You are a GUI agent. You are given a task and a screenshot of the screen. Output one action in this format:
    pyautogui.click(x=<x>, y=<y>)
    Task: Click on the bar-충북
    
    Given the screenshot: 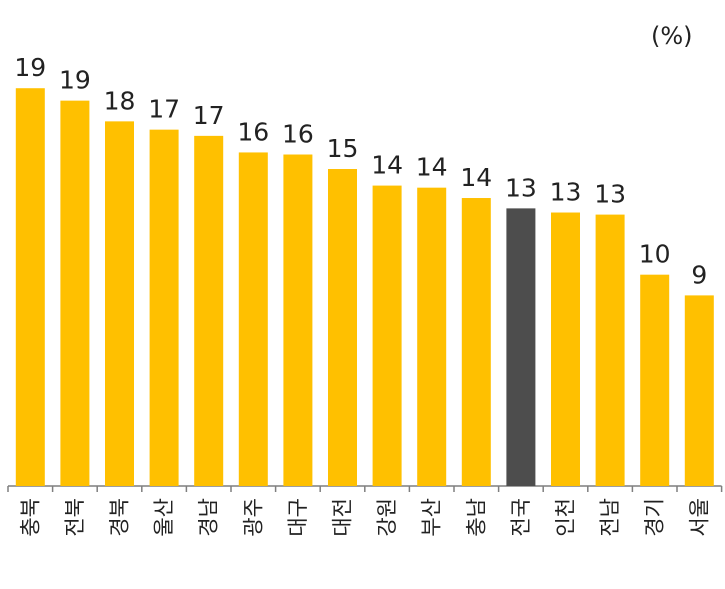 What is the action you would take?
    pyautogui.click(x=30, y=287)
    